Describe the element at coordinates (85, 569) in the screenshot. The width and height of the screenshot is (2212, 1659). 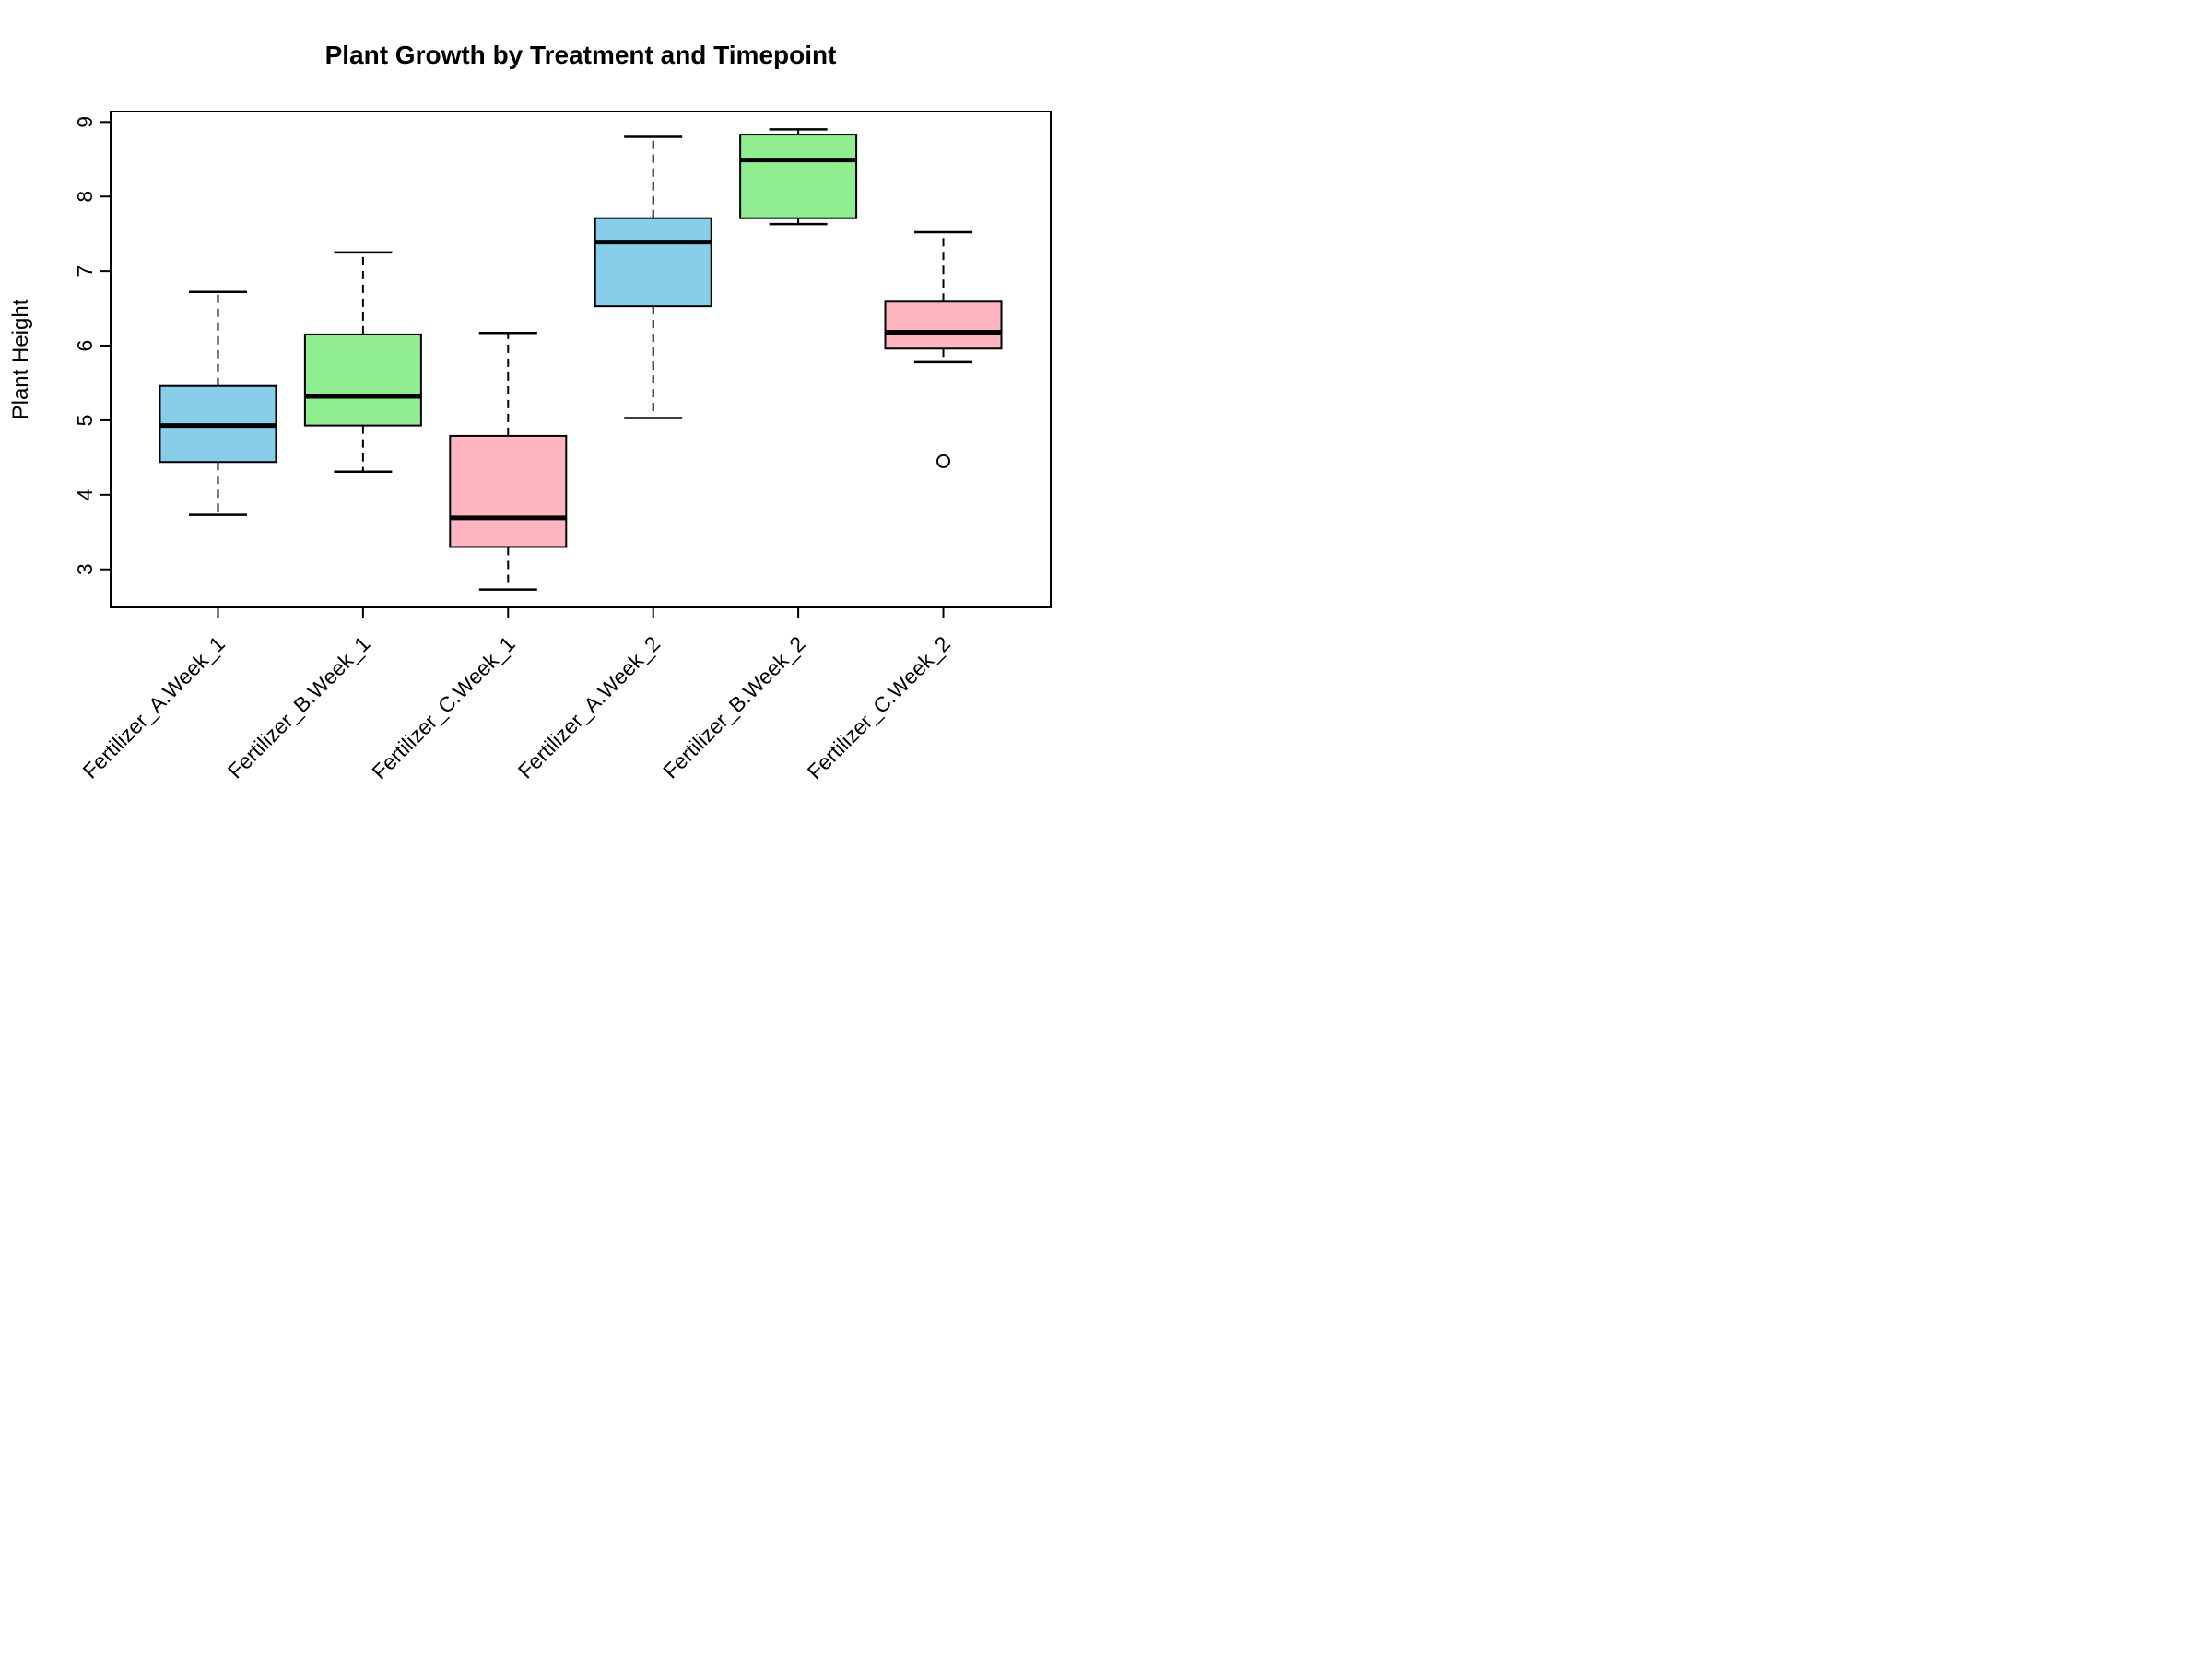
I see `y-tick-label: 3` at that location.